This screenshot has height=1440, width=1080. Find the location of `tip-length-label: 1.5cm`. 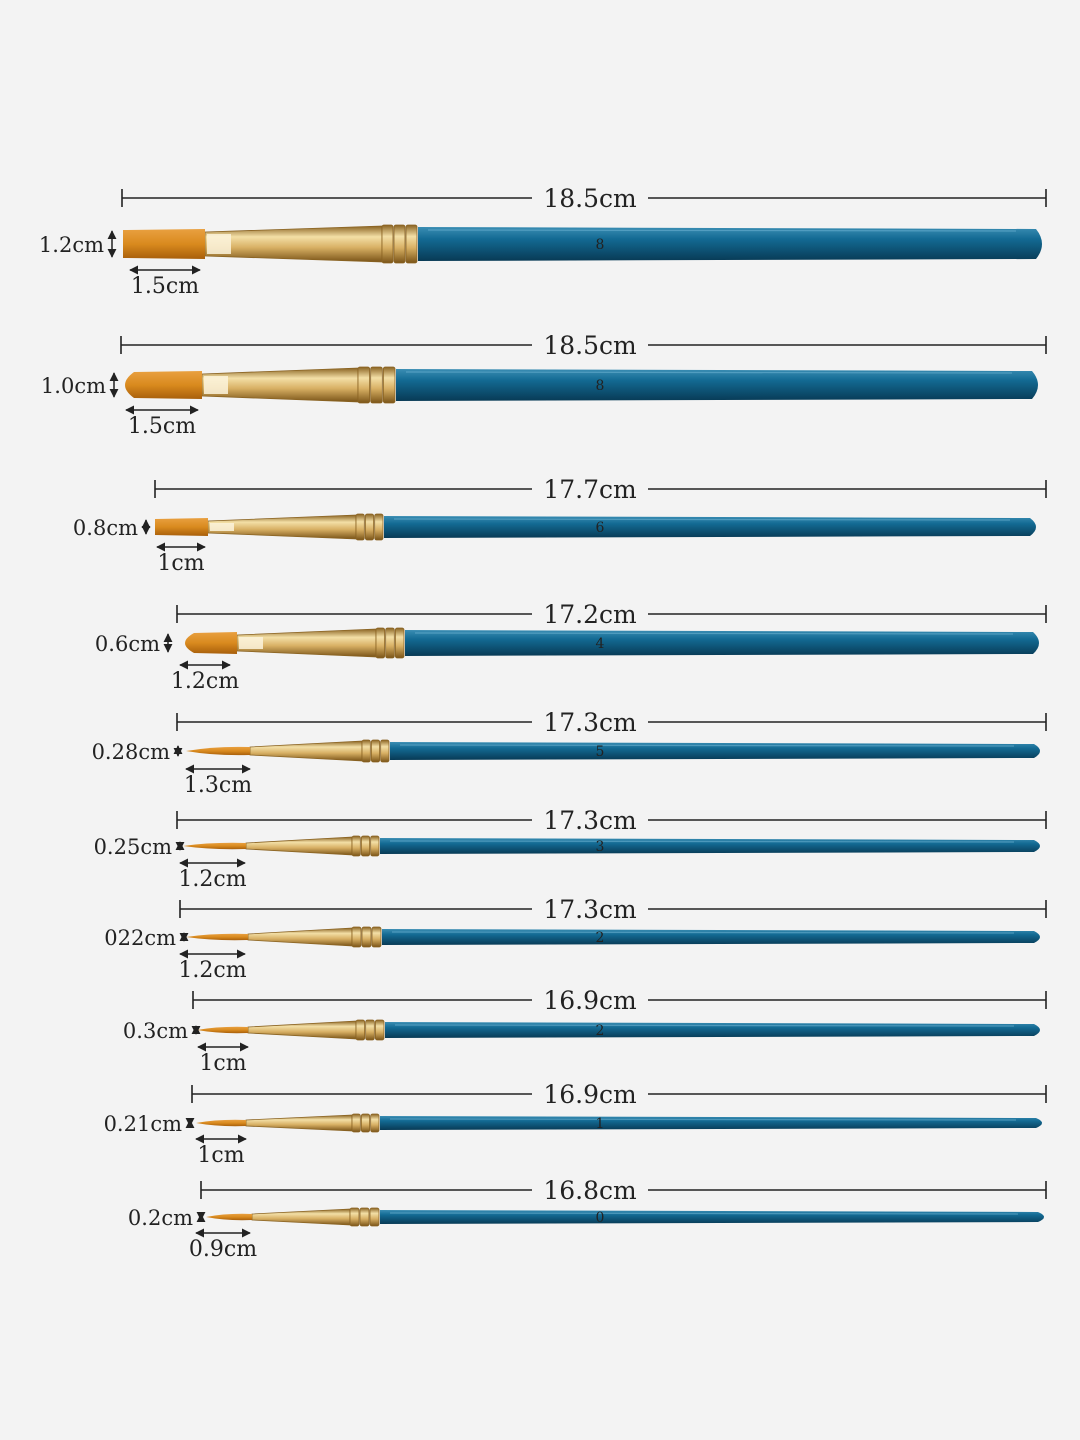

tip-length-label: 1.5cm is located at coordinates (162, 426).